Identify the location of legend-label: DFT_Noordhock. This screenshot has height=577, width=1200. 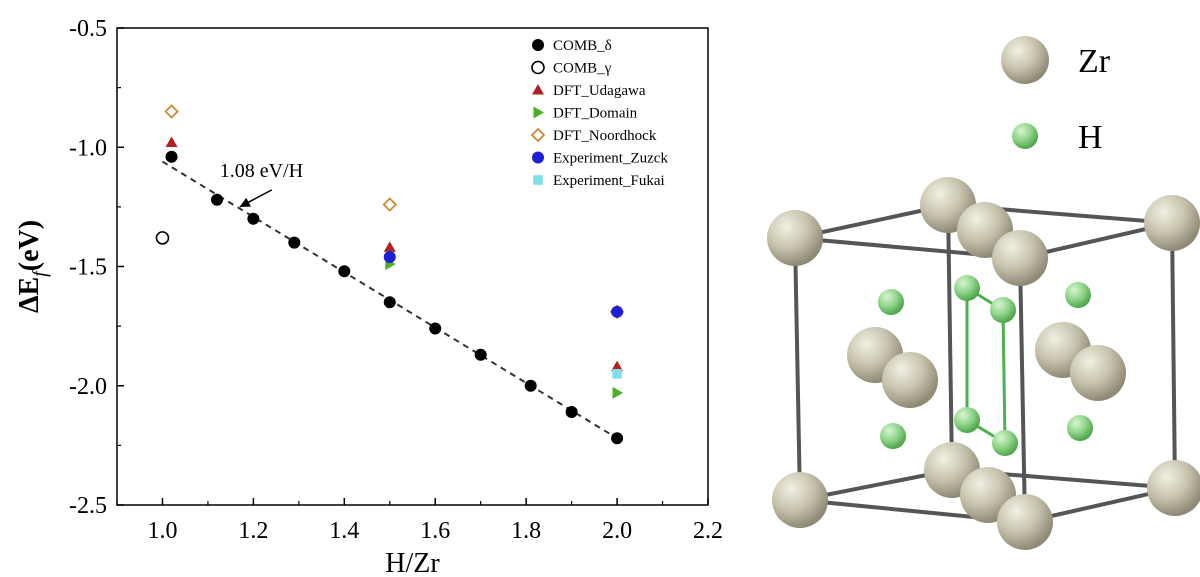
(605, 136).